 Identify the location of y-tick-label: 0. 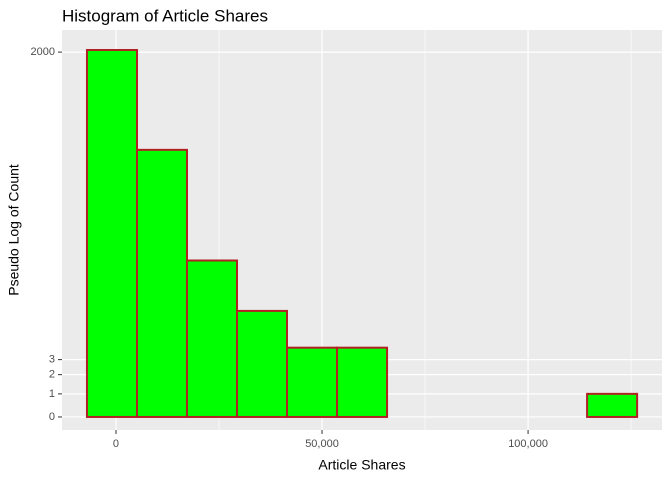
(52, 417).